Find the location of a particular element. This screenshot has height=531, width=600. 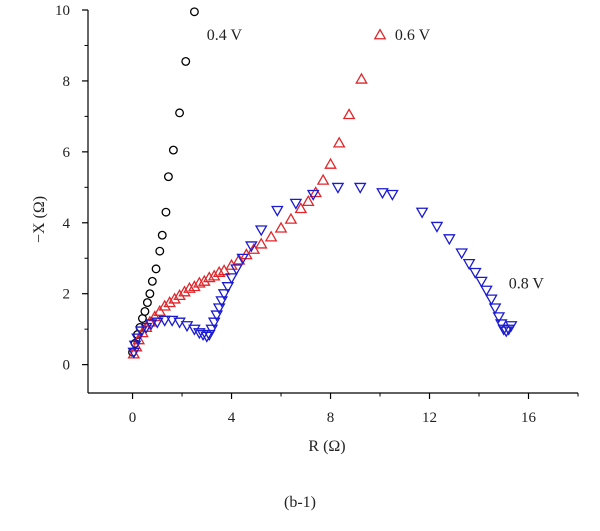

y-tick-label: 10 is located at coordinates (62, 11).